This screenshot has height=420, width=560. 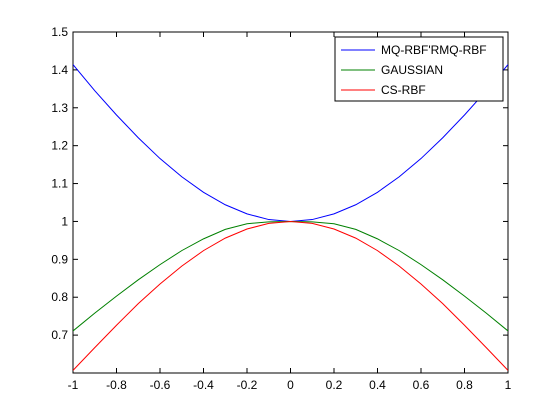 I want to click on legend-label: MQ-RBF'RMQ-RBF, so click(x=434, y=50).